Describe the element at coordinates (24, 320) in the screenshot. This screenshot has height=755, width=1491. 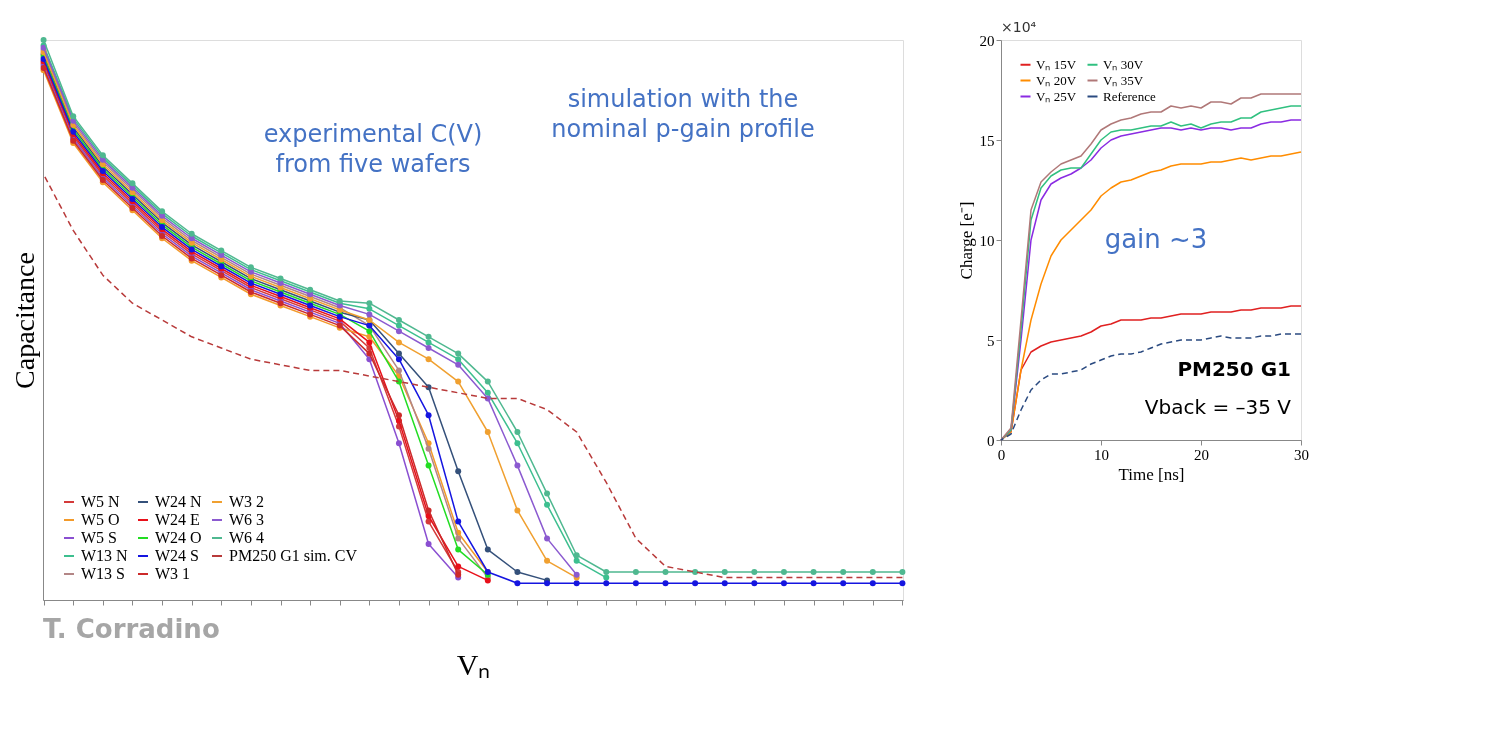
I see `y-axis-title: Capacitance` at that location.